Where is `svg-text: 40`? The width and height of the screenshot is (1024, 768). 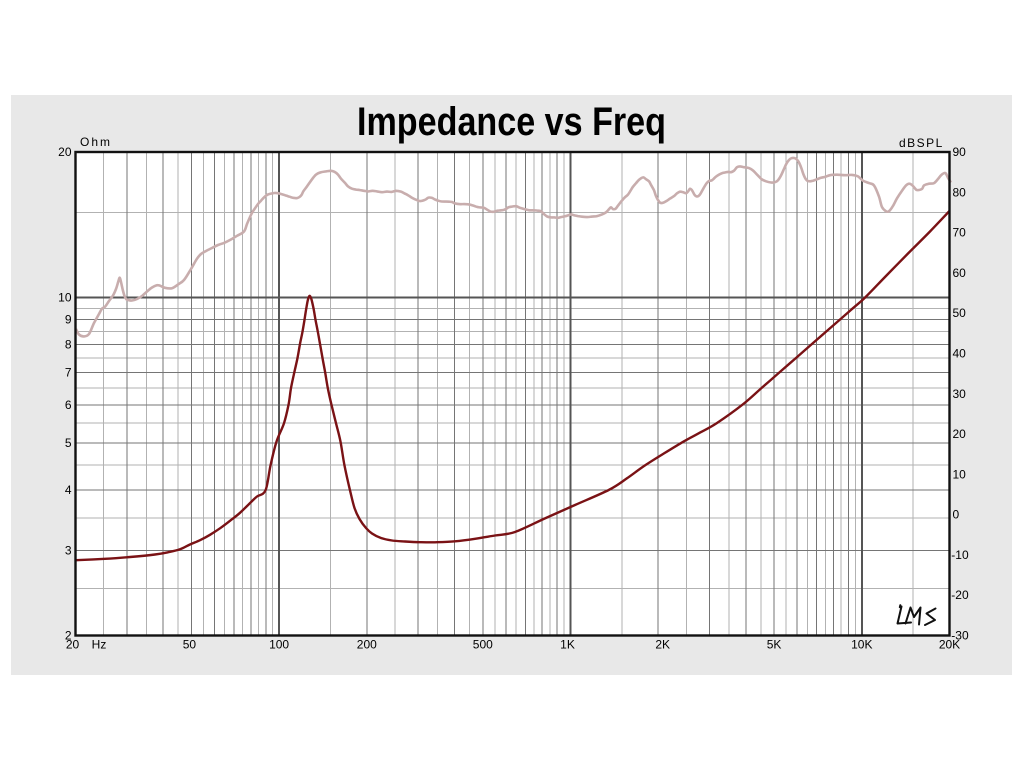
svg-text: 40 is located at coordinates (960, 354).